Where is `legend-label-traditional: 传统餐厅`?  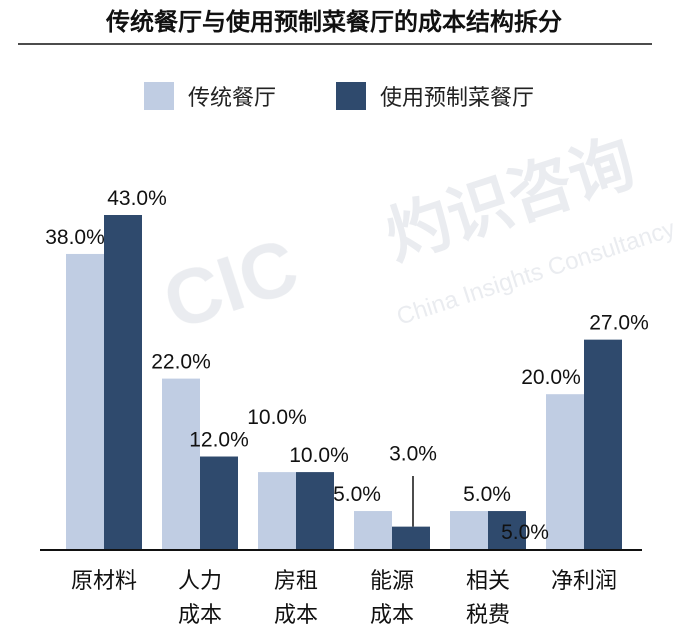
legend-label-traditional: 传统餐厅 is located at coordinates (232, 98).